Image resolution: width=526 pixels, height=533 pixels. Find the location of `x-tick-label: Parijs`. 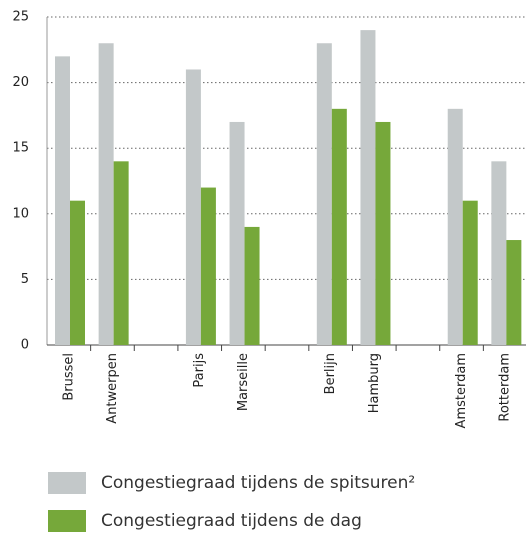

x-tick-label: Parijs is located at coordinates (199, 370).